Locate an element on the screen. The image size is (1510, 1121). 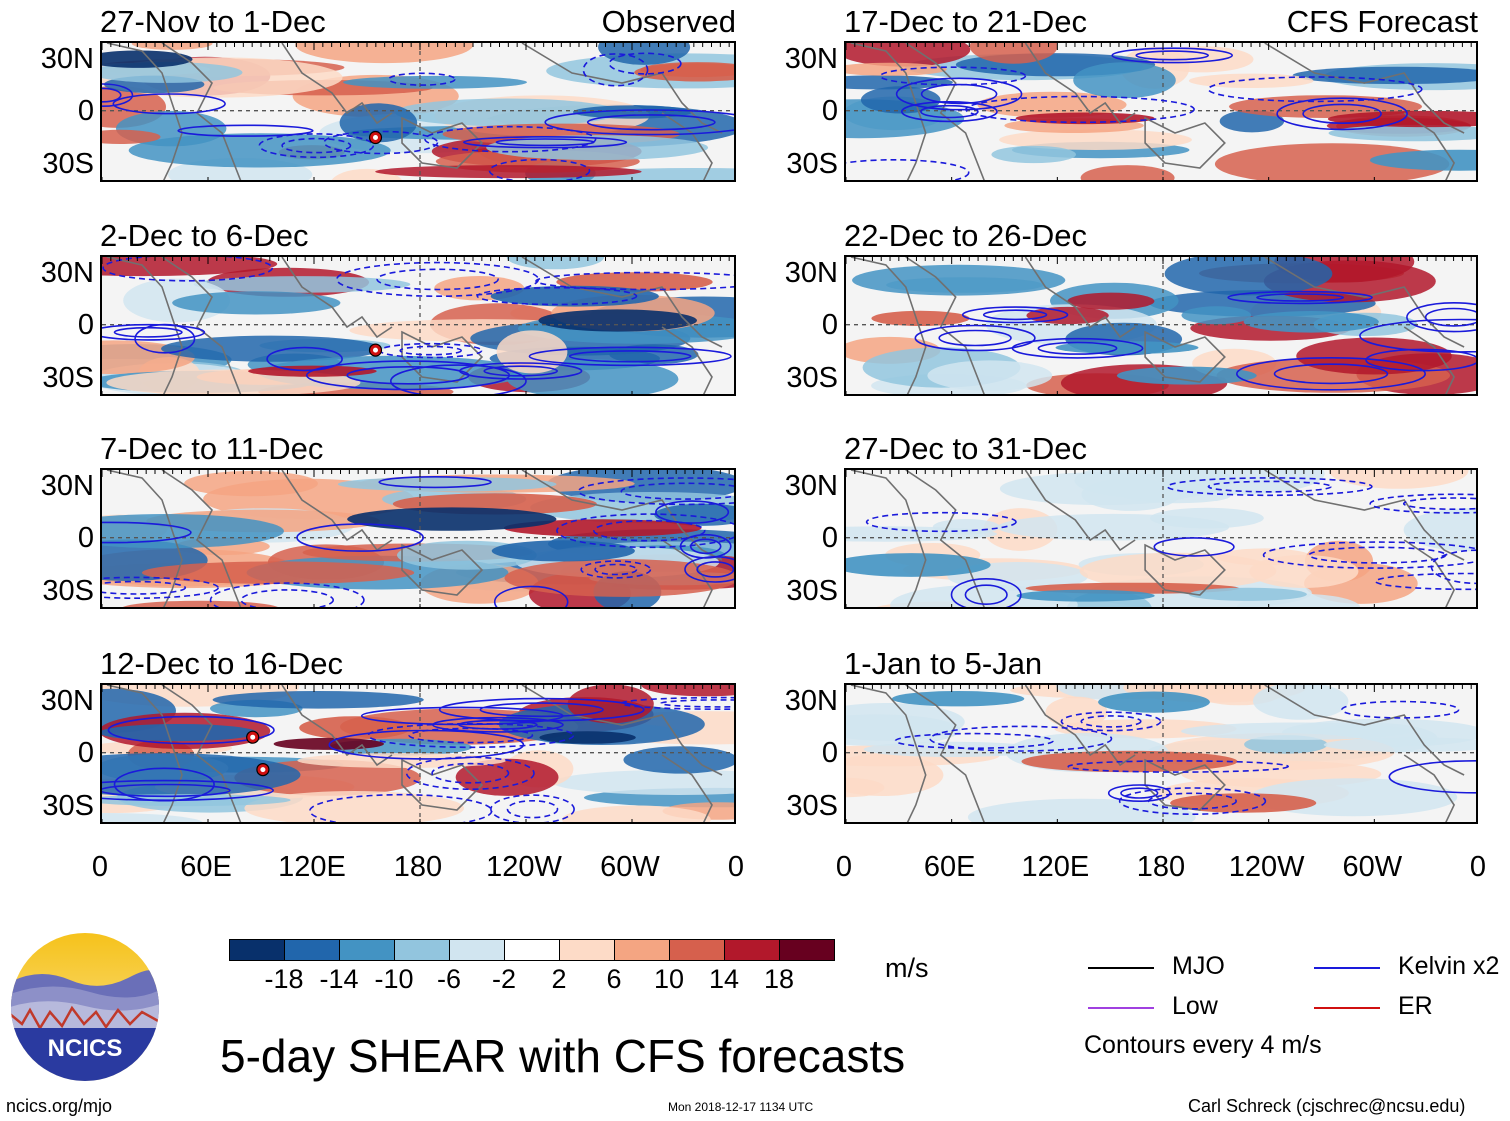
logo-text: NCICS is located at coordinates (85, 1048).